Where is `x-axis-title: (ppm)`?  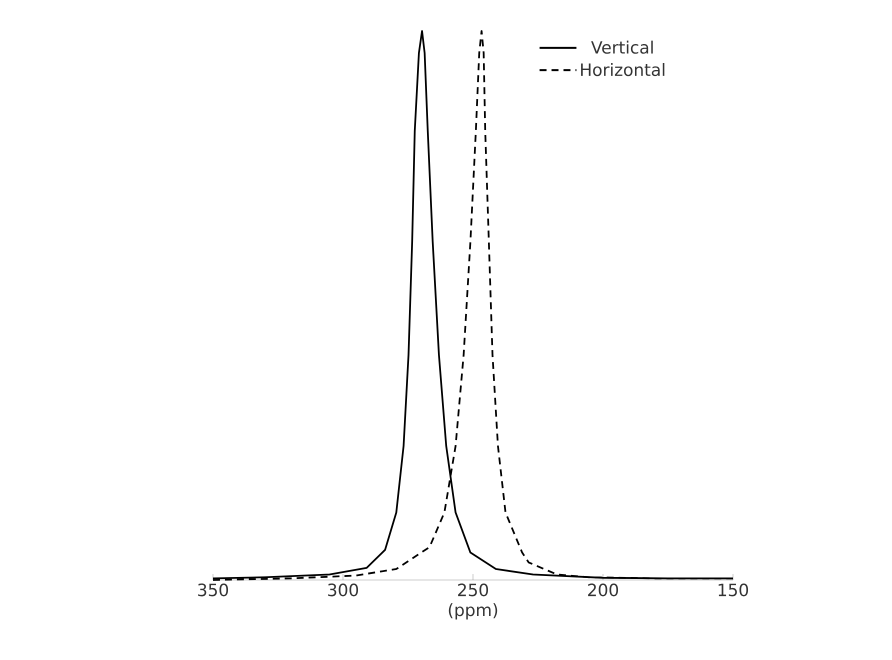
x-axis-title: (ppm) is located at coordinates (473, 611).